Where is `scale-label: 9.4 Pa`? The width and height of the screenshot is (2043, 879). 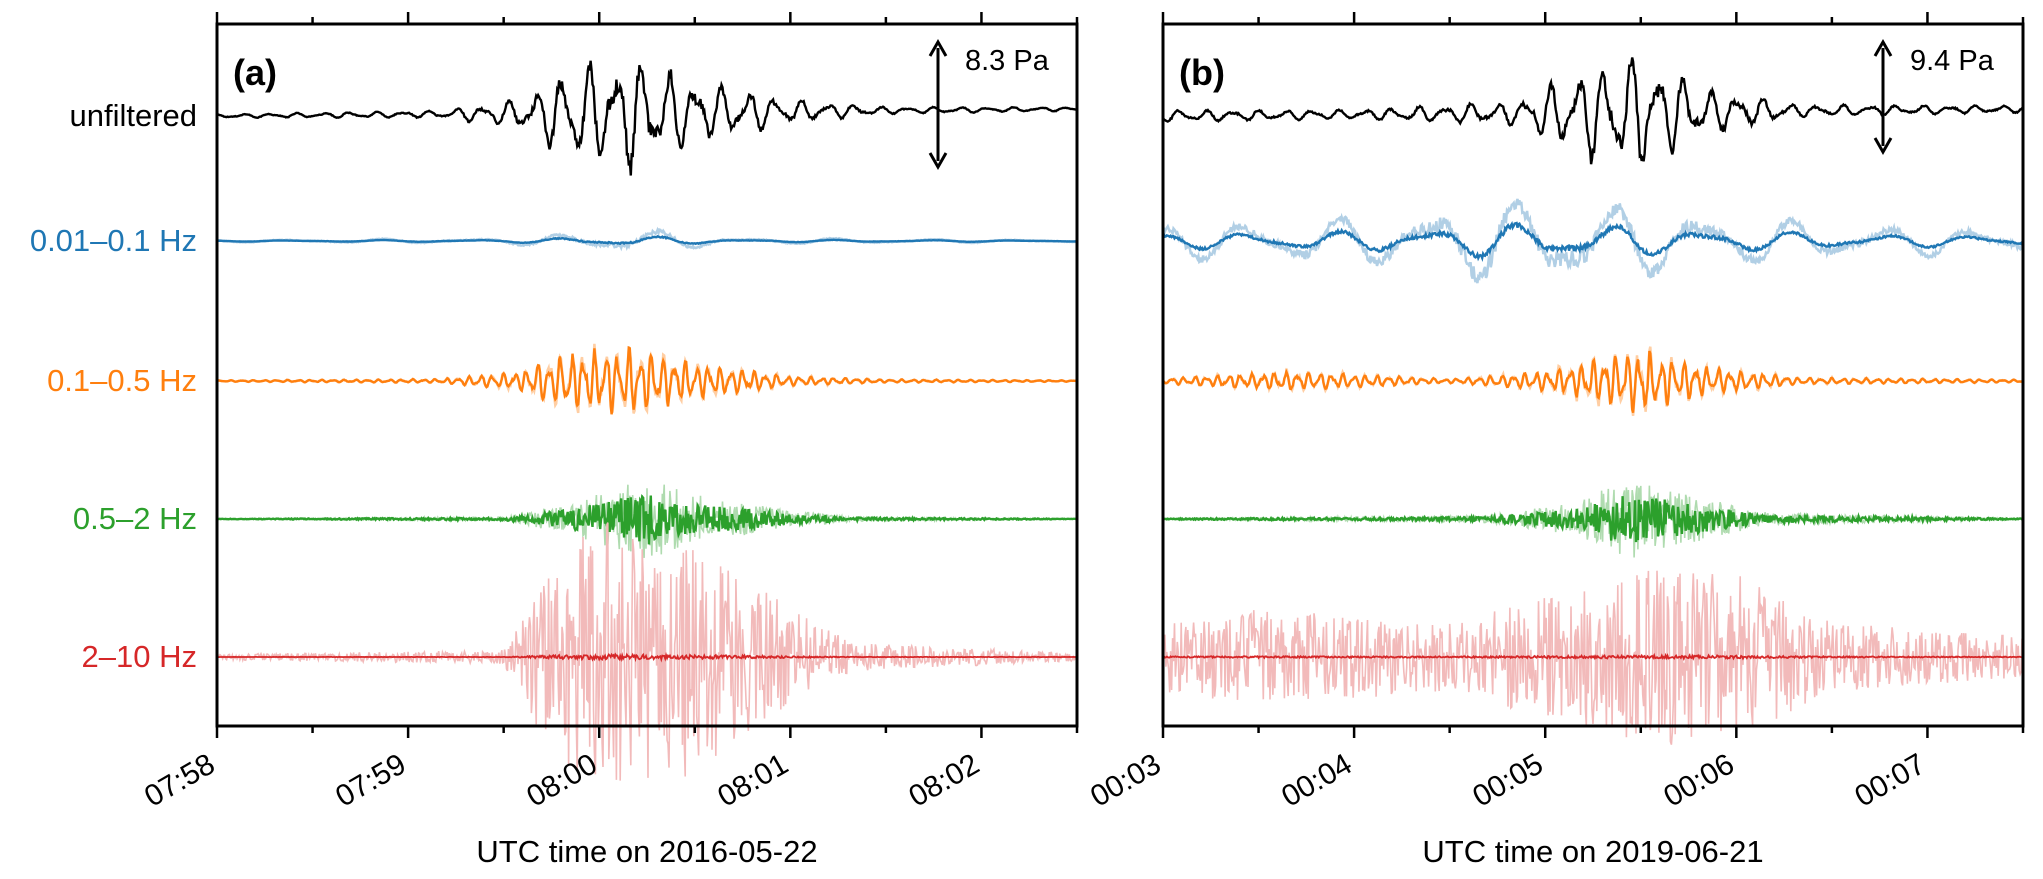
scale-label: 9.4 Pa is located at coordinates (1952, 61).